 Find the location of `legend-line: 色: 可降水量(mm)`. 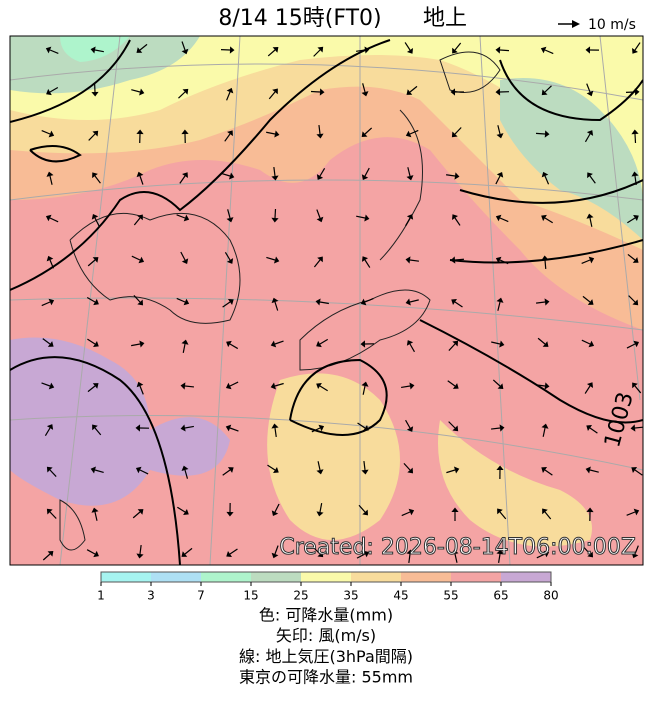

legend-line: 色: 可降水量(mm) is located at coordinates (326, 615).